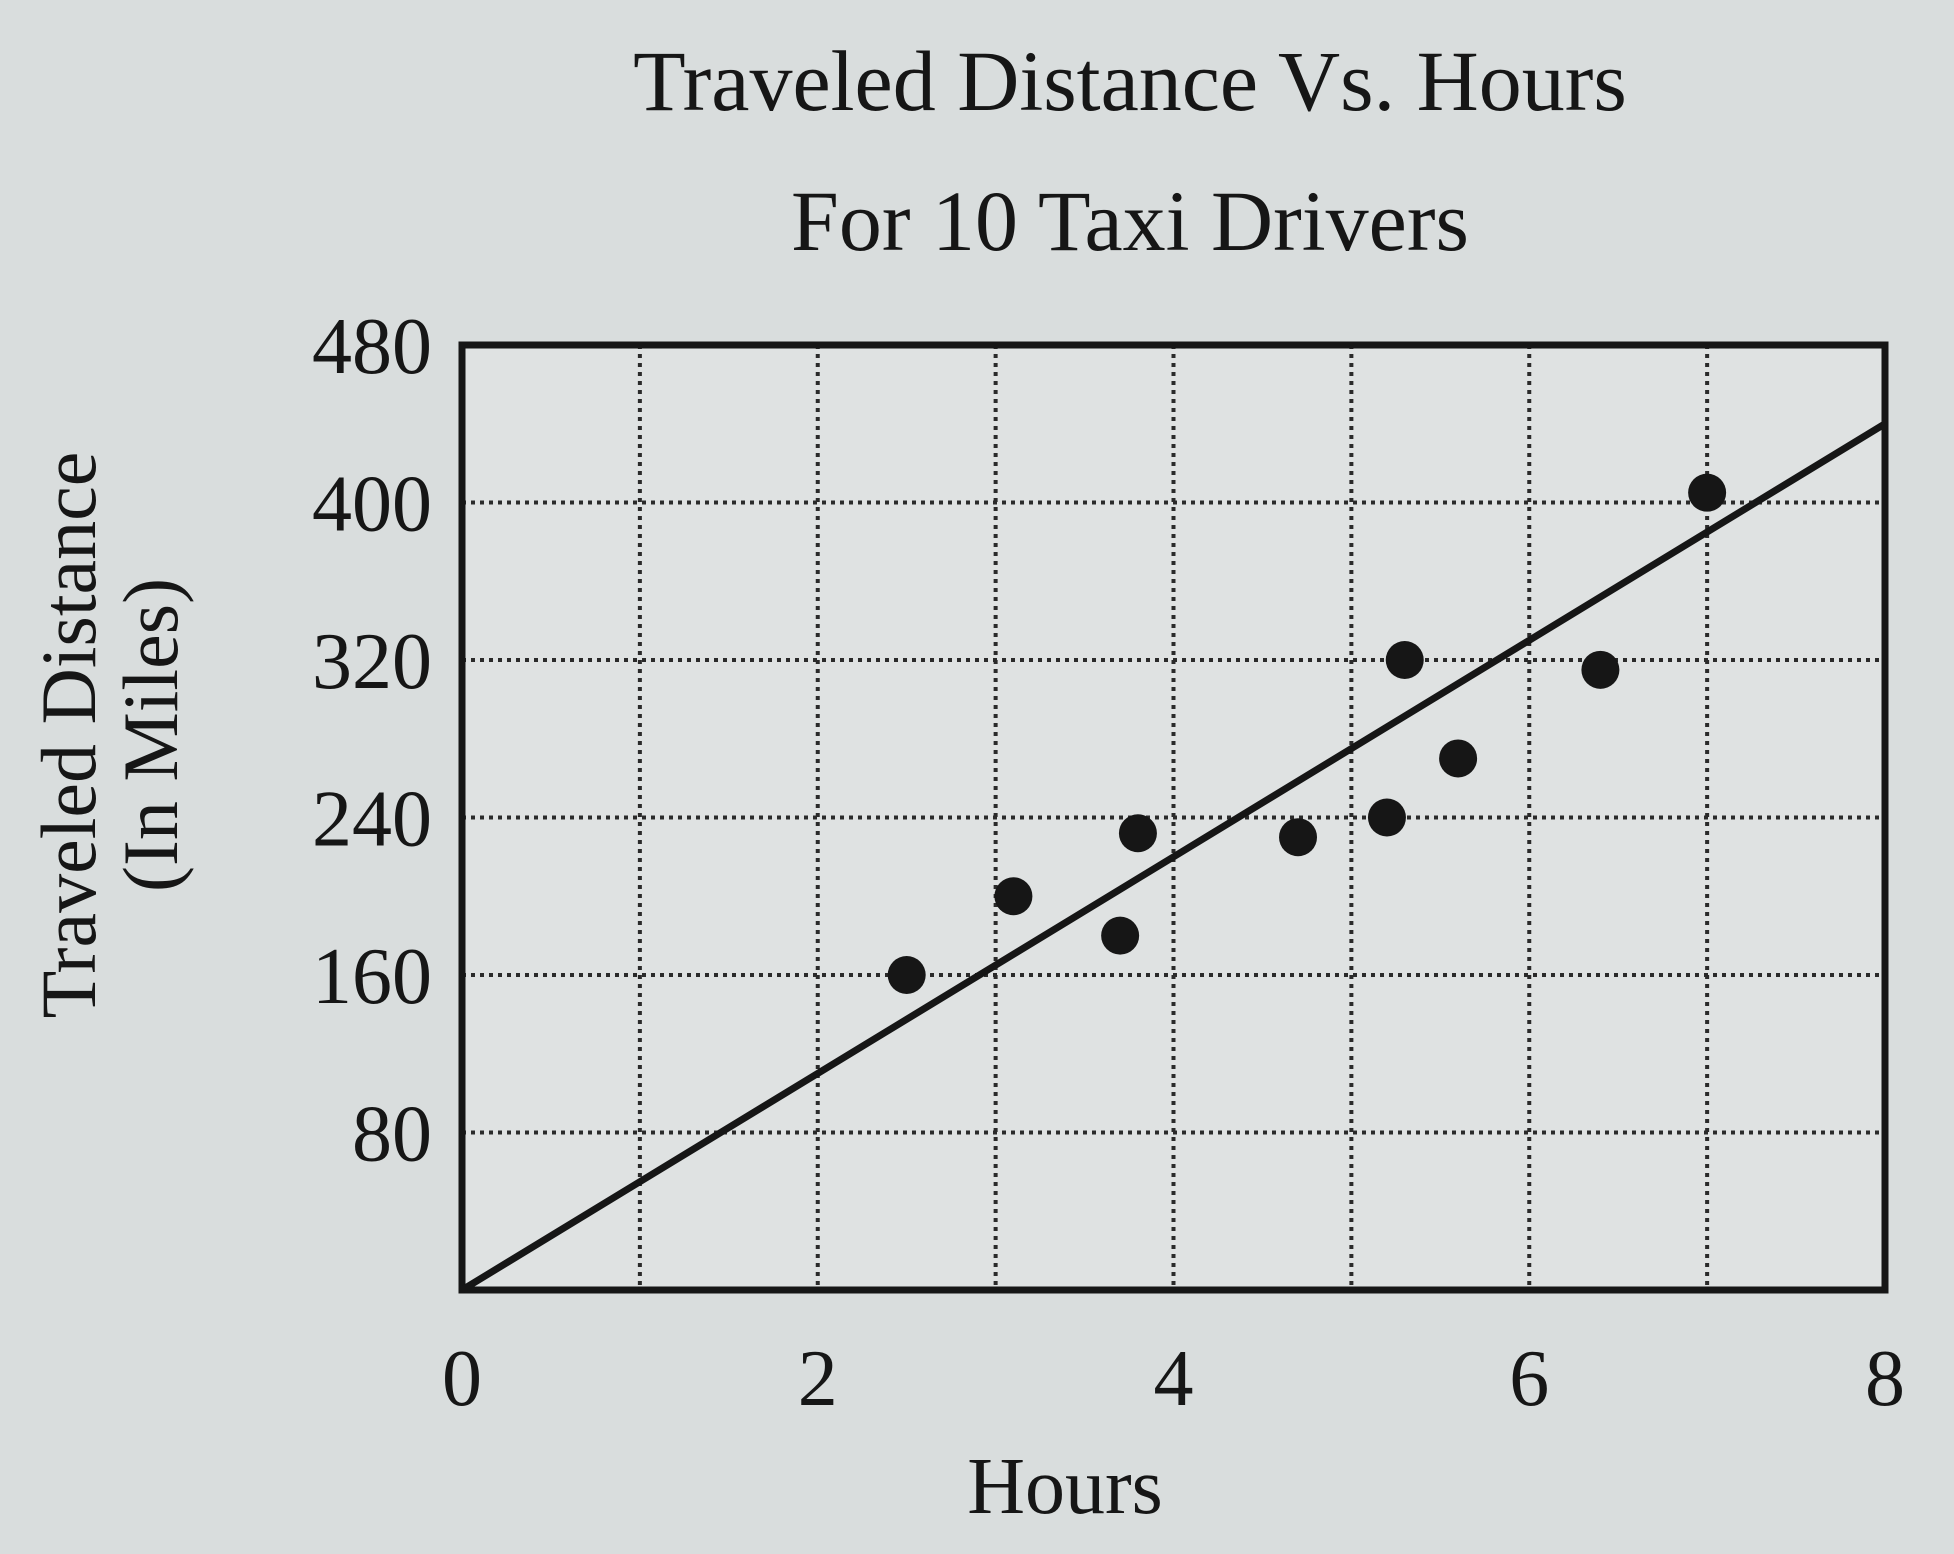  Describe the element at coordinates (1307, 733) in the screenshot. I see `points-group` at that location.